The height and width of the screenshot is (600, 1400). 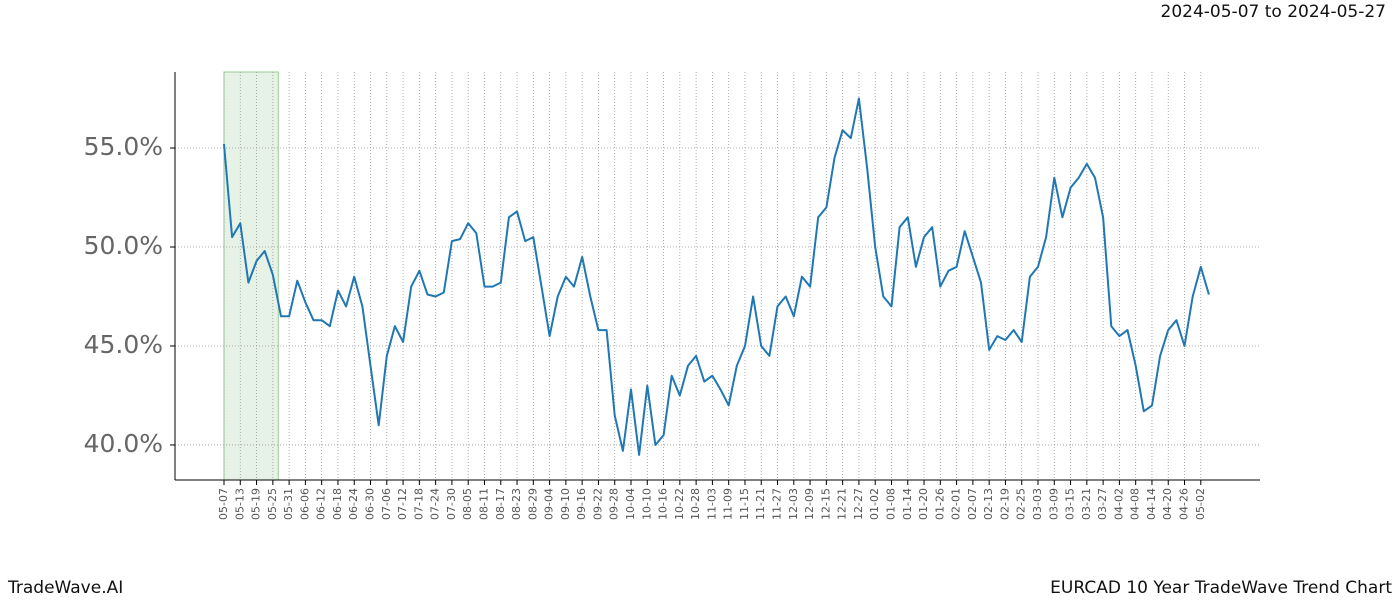 What do you see at coordinates (858, 504) in the screenshot?
I see `x-tick-label: 12-27` at bounding box center [858, 504].